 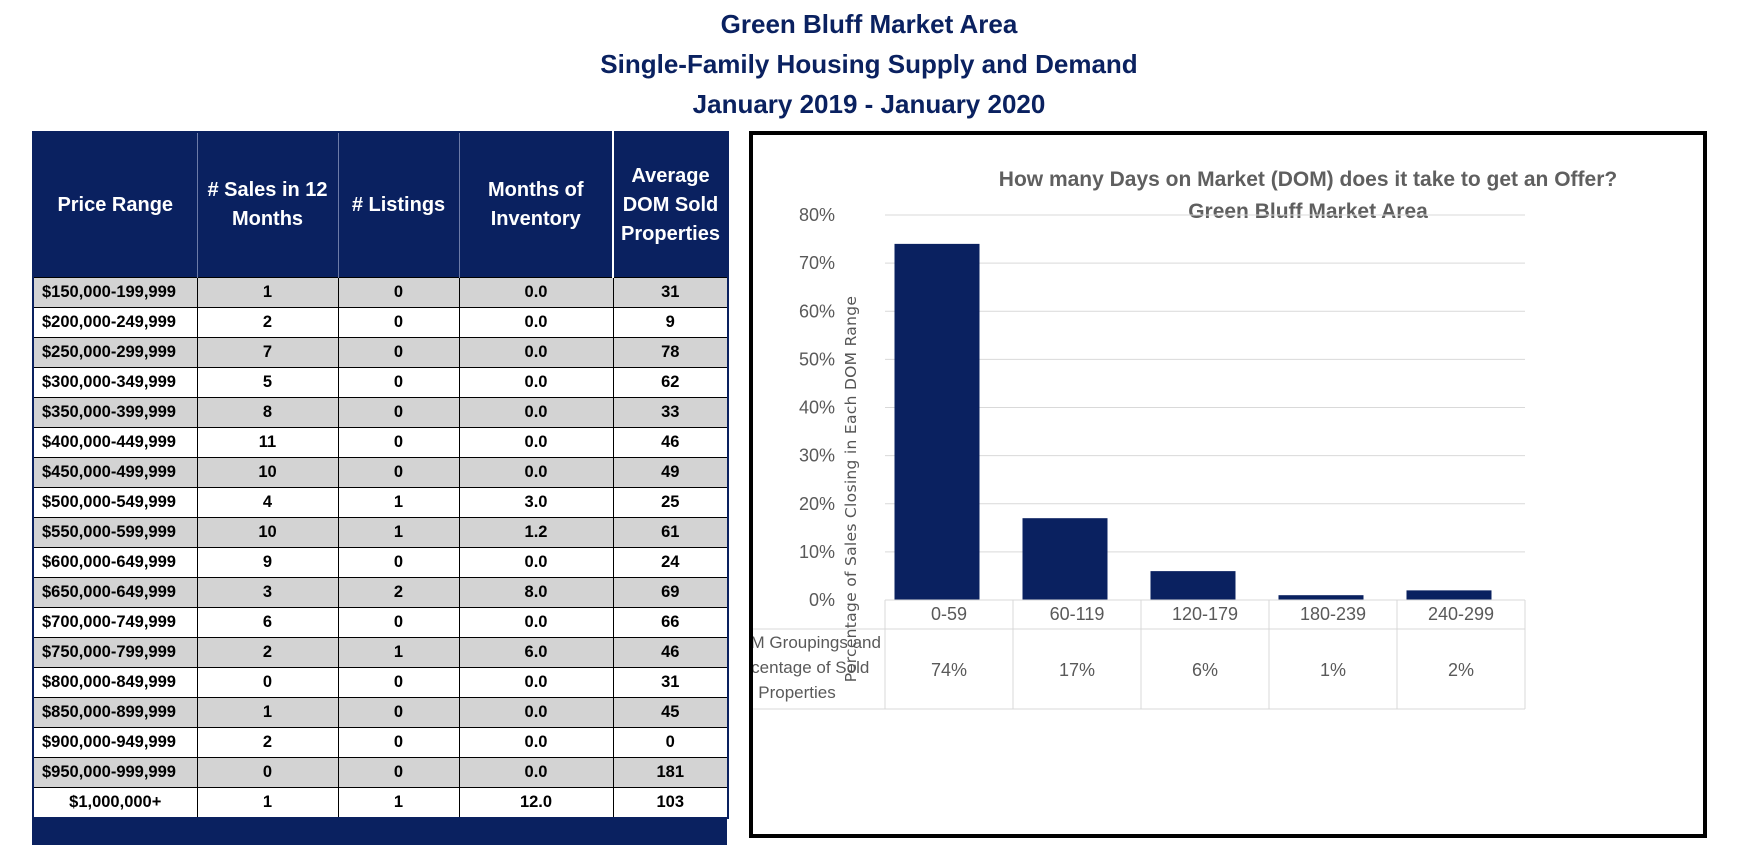 I want to click on cell-average-dom: 25, so click(x=670, y=502).